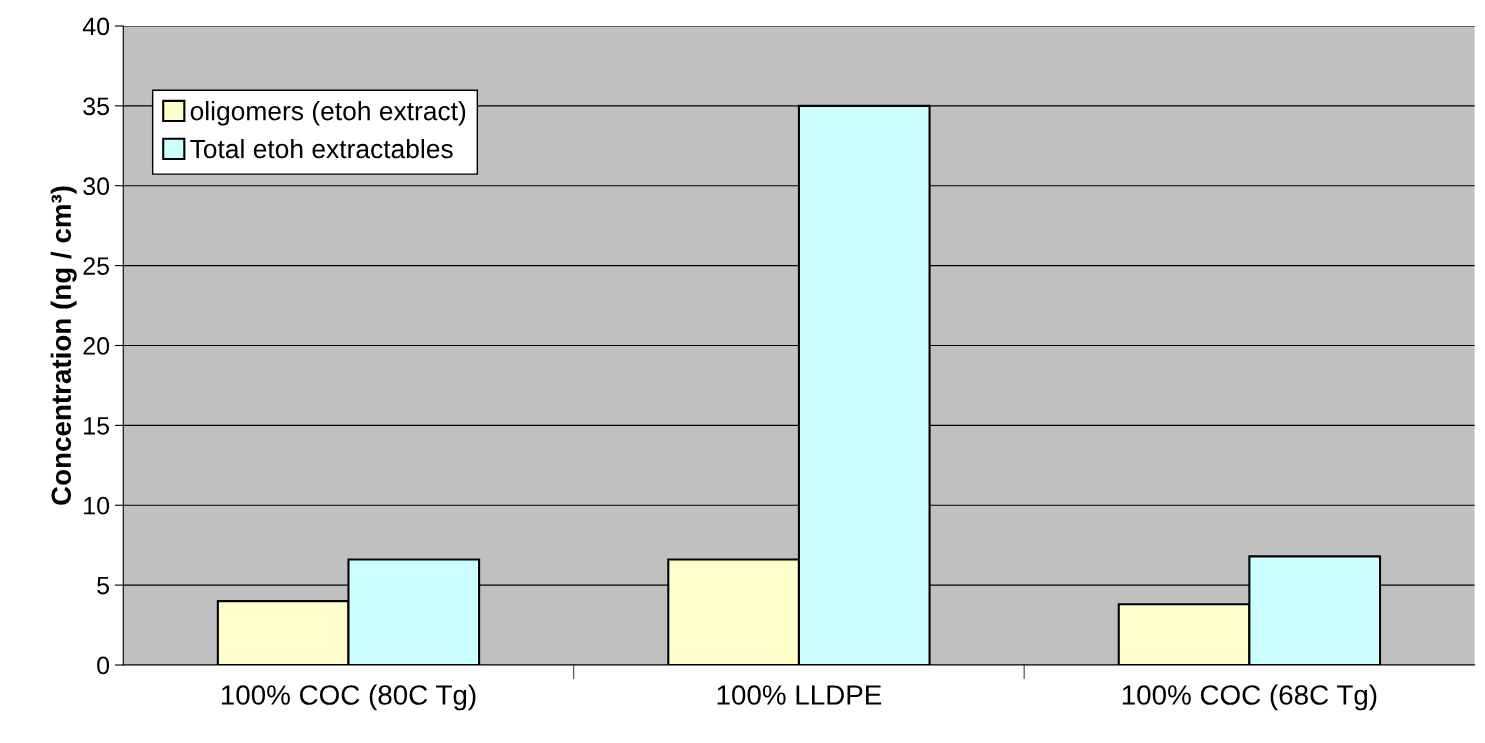 The image size is (1485, 743). What do you see at coordinates (97, 426) in the screenshot?
I see `y-tick-label: 15` at bounding box center [97, 426].